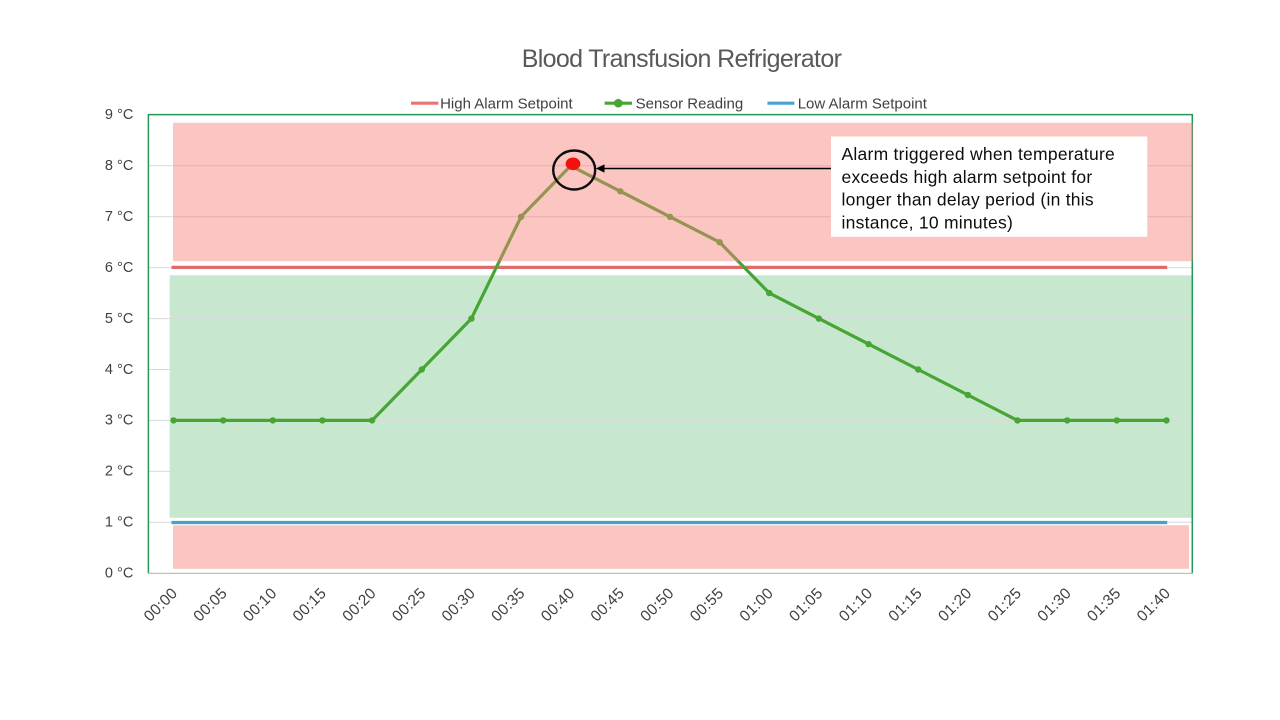 This screenshot has width=1280, height=720. Describe the element at coordinates (968, 200) in the screenshot. I see `svg-text:longer than delay period (in t: longer than delay period (in this` at that location.